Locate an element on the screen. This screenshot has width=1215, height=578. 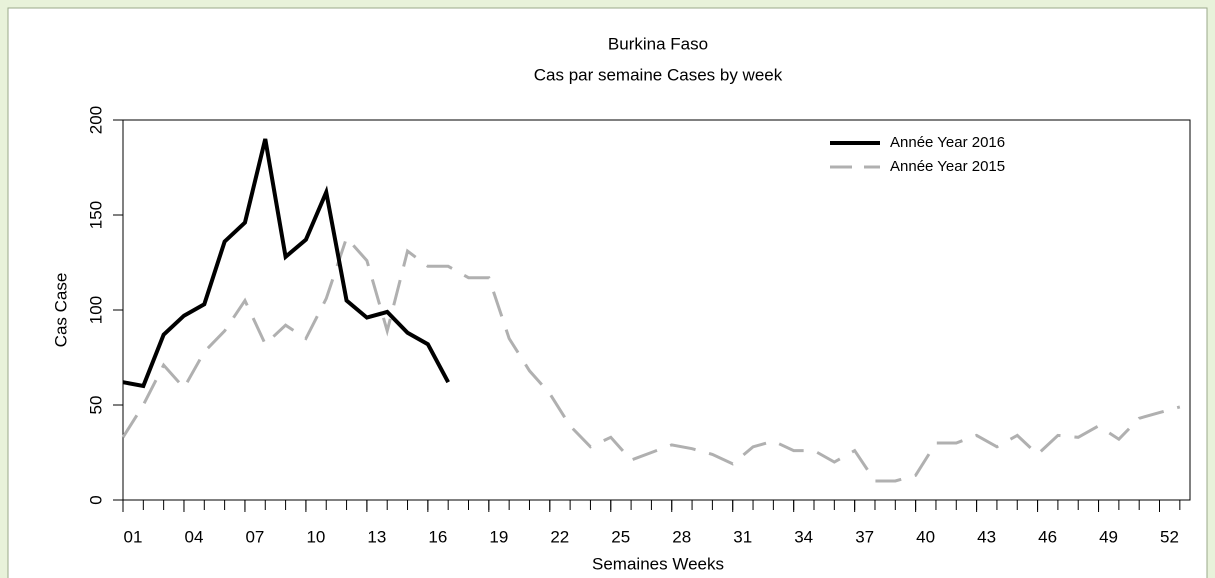
x-tick-label: 43 is located at coordinates (986, 536).